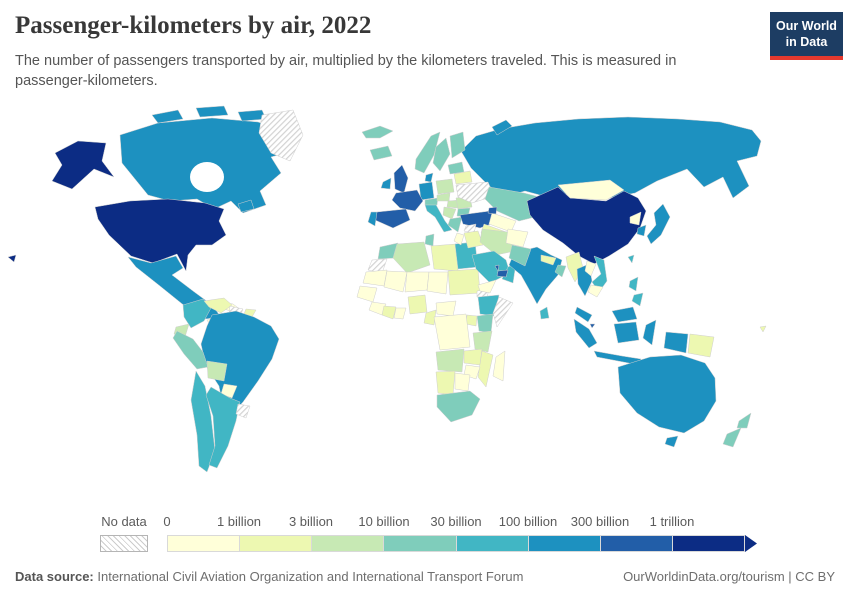 The width and height of the screenshot is (850, 600). I want to click on owid-url-link: OurWorldinData.org/tourism, so click(704, 576).